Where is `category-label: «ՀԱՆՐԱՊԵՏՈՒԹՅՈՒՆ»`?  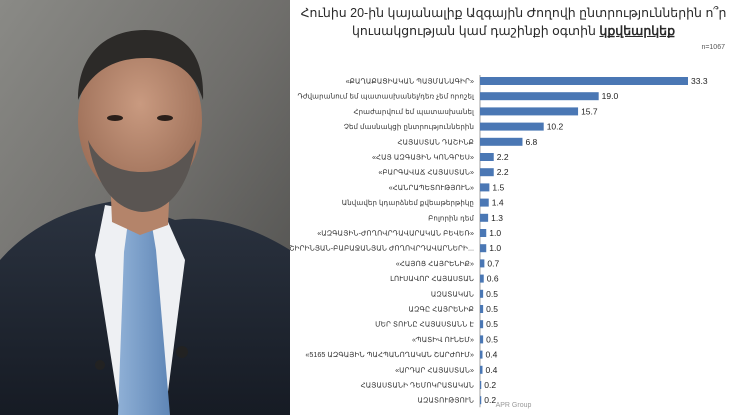
category-label: «ՀԱՆՐԱՊԵՏՈՒԹՅՈՒՆ» is located at coordinates (431, 187).